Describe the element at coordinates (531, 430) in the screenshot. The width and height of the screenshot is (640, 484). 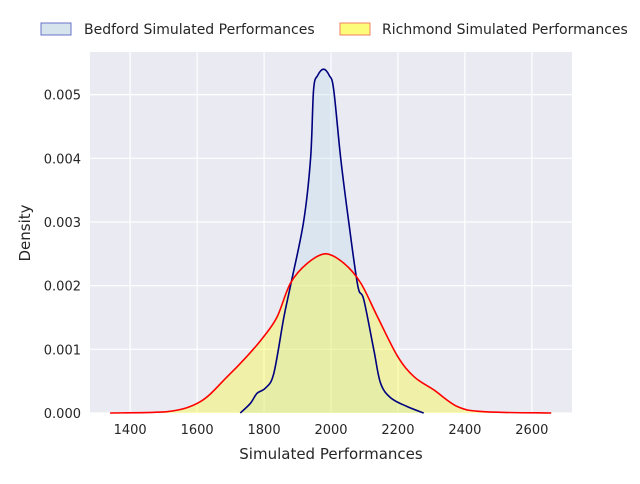
I see `x-tick-label: 2600` at that location.